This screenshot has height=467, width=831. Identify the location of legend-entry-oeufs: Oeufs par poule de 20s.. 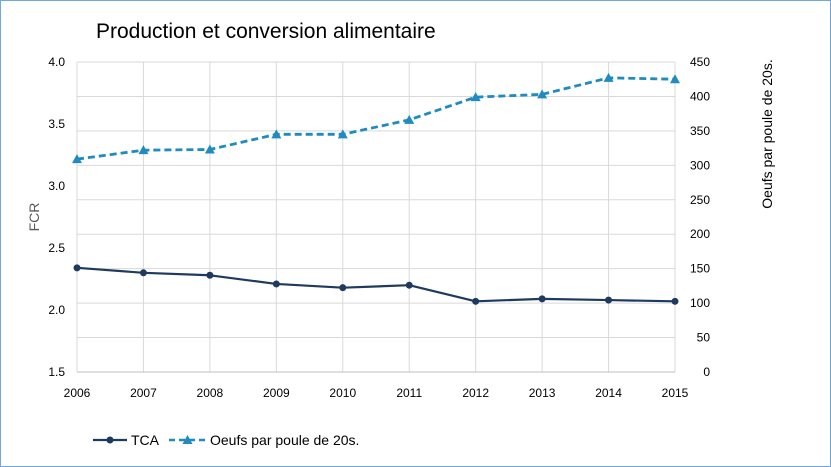
(264, 440).